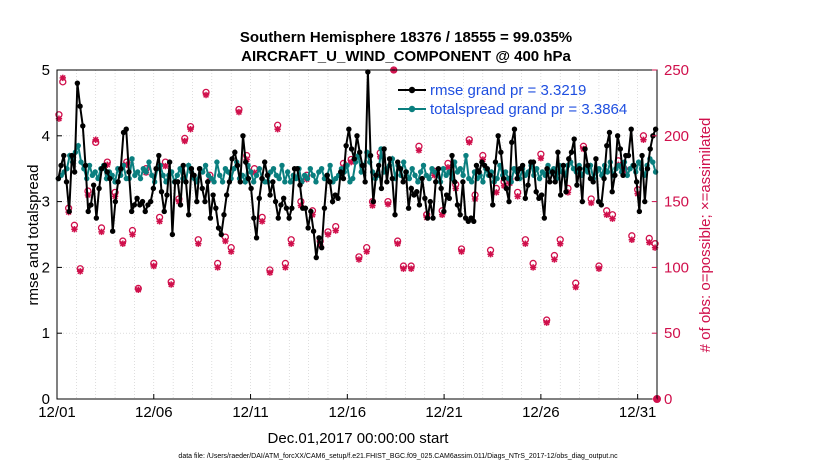  What do you see at coordinates (444, 412) in the screenshot?
I see `x-tick-label: 12/21` at bounding box center [444, 412].